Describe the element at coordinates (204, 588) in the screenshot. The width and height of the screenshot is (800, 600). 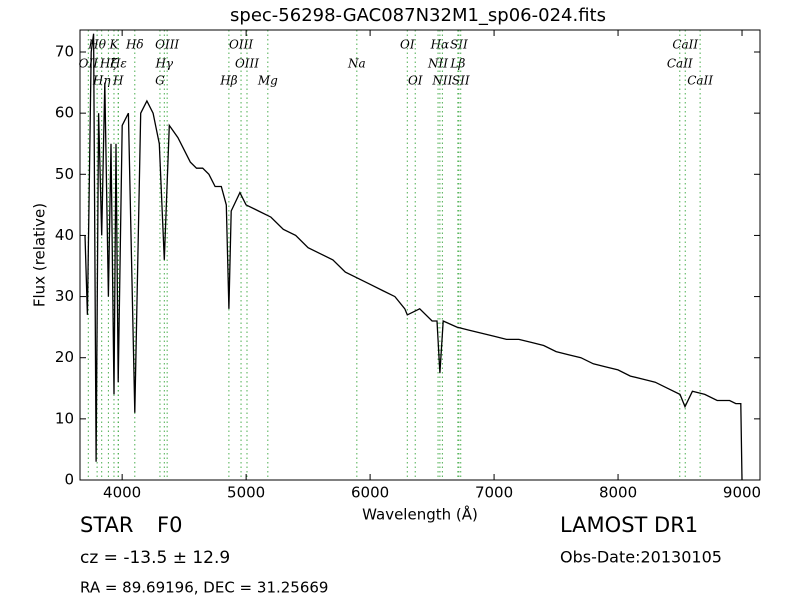
I see `coordinates: RA = 89.69196, DEC = 31.25669` at that location.